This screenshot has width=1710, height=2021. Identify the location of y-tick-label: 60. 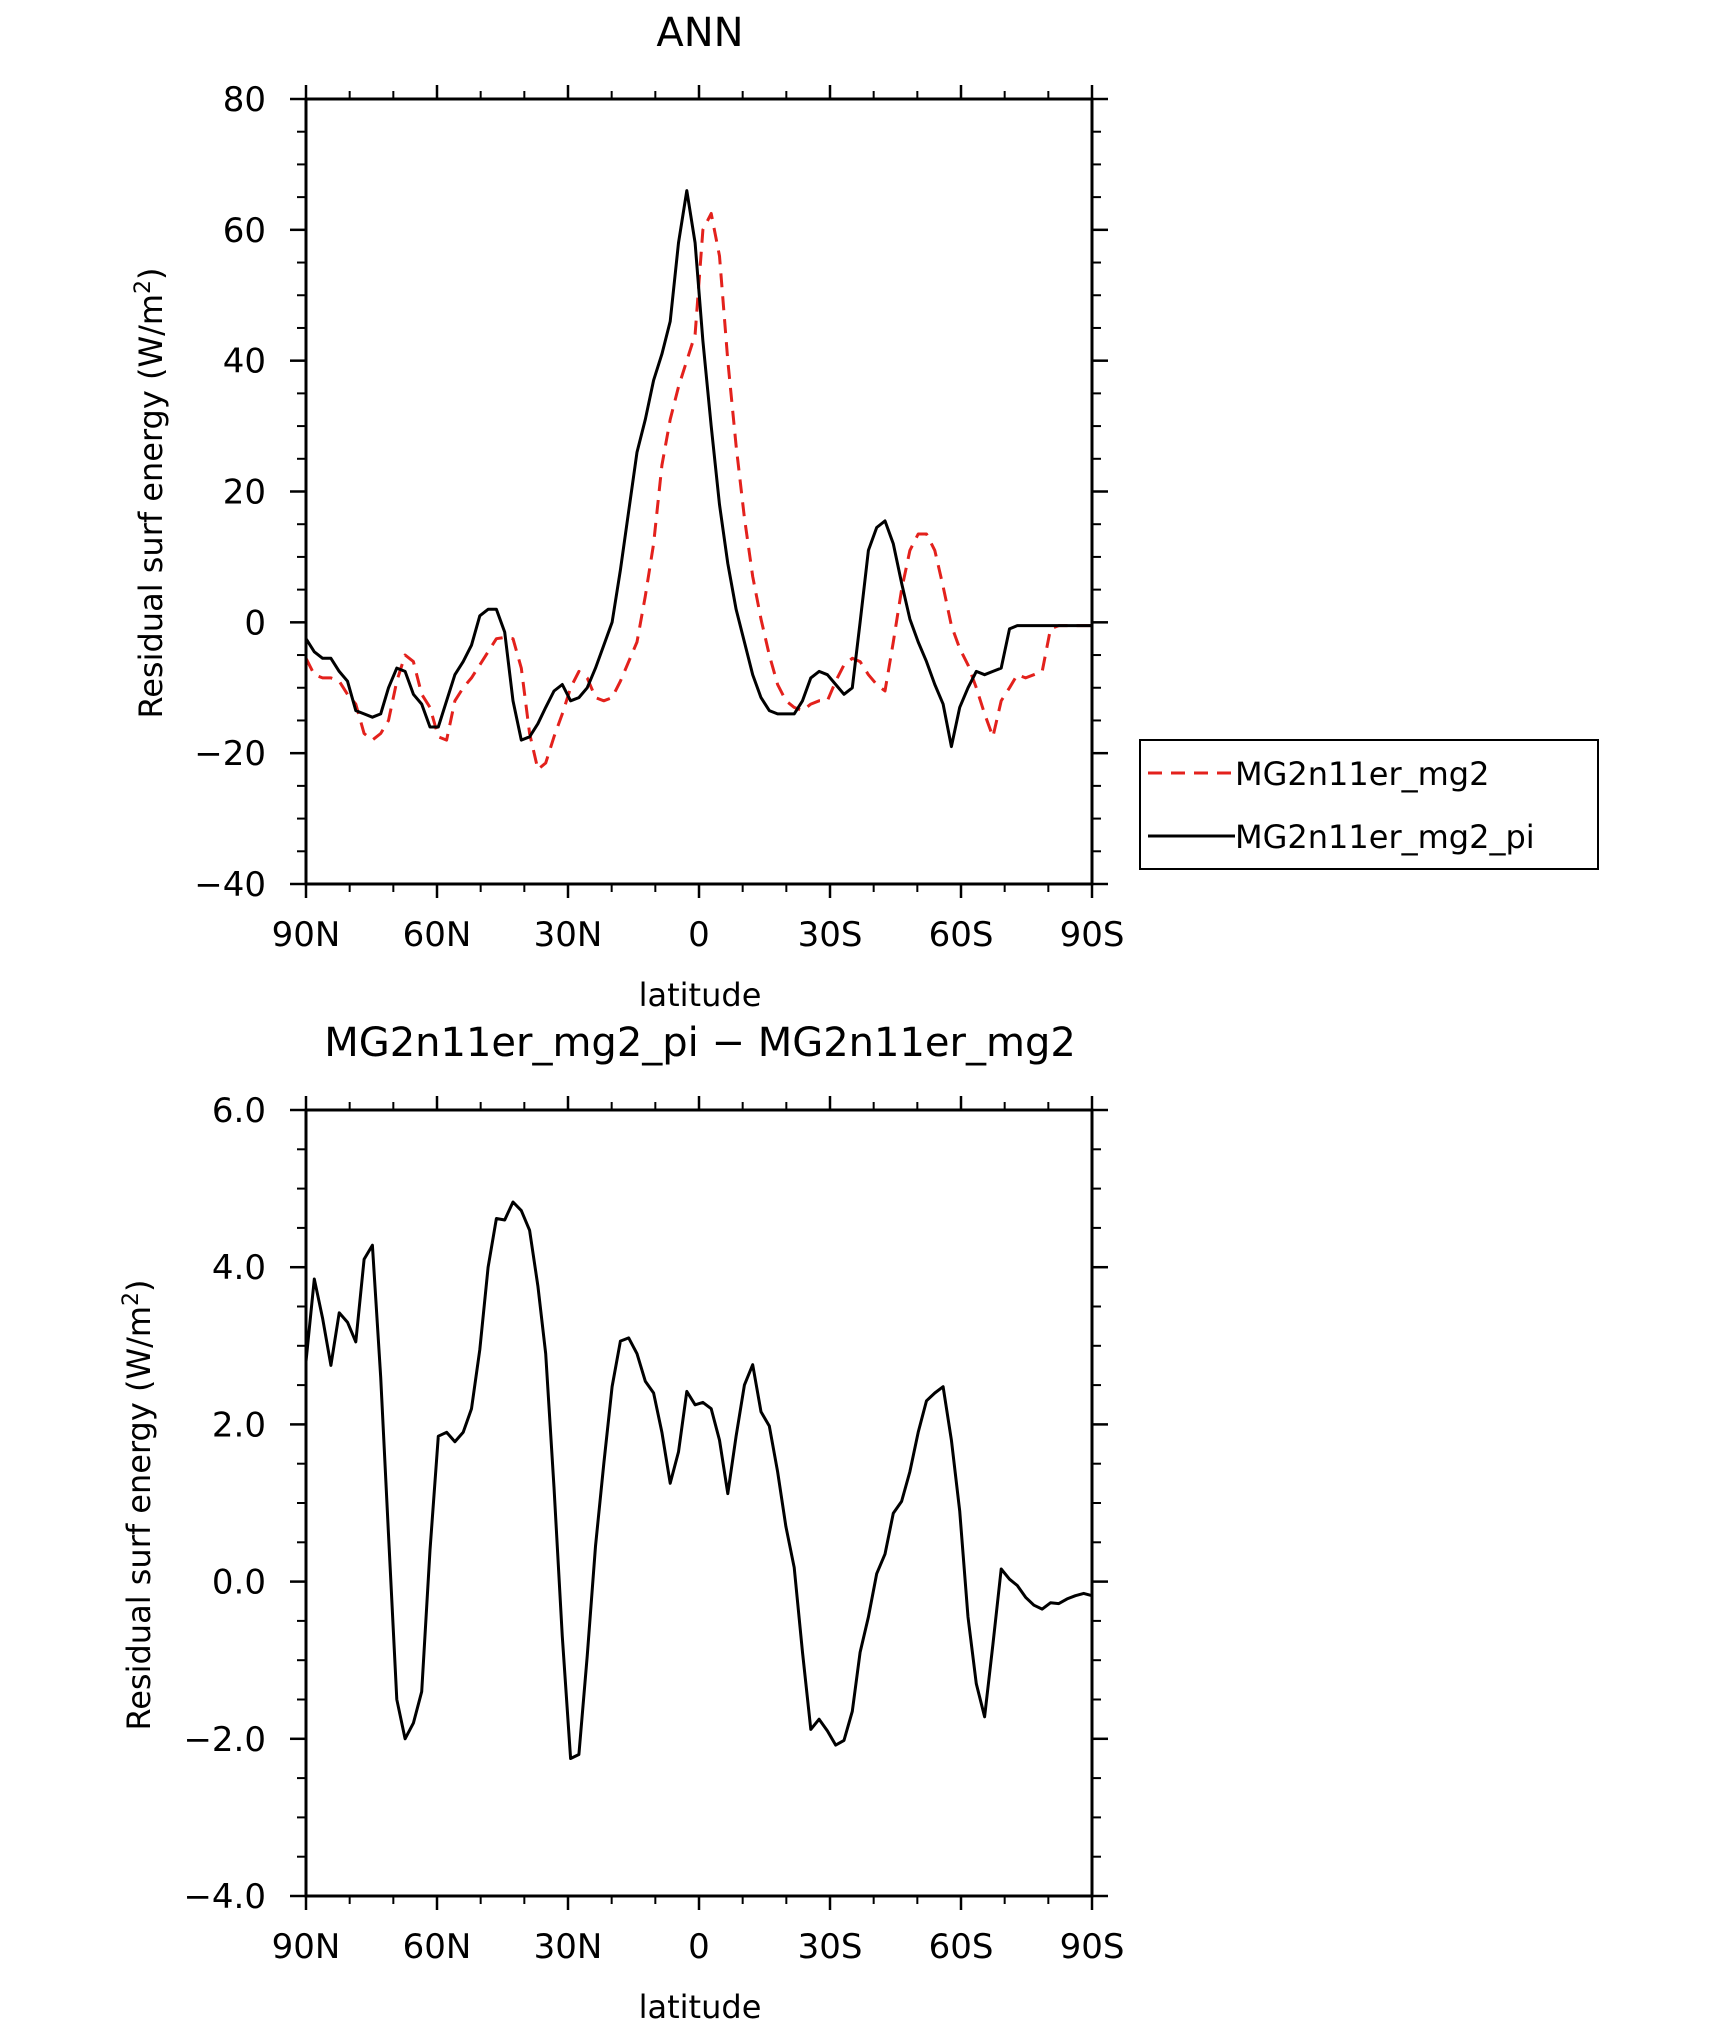
(244, 231).